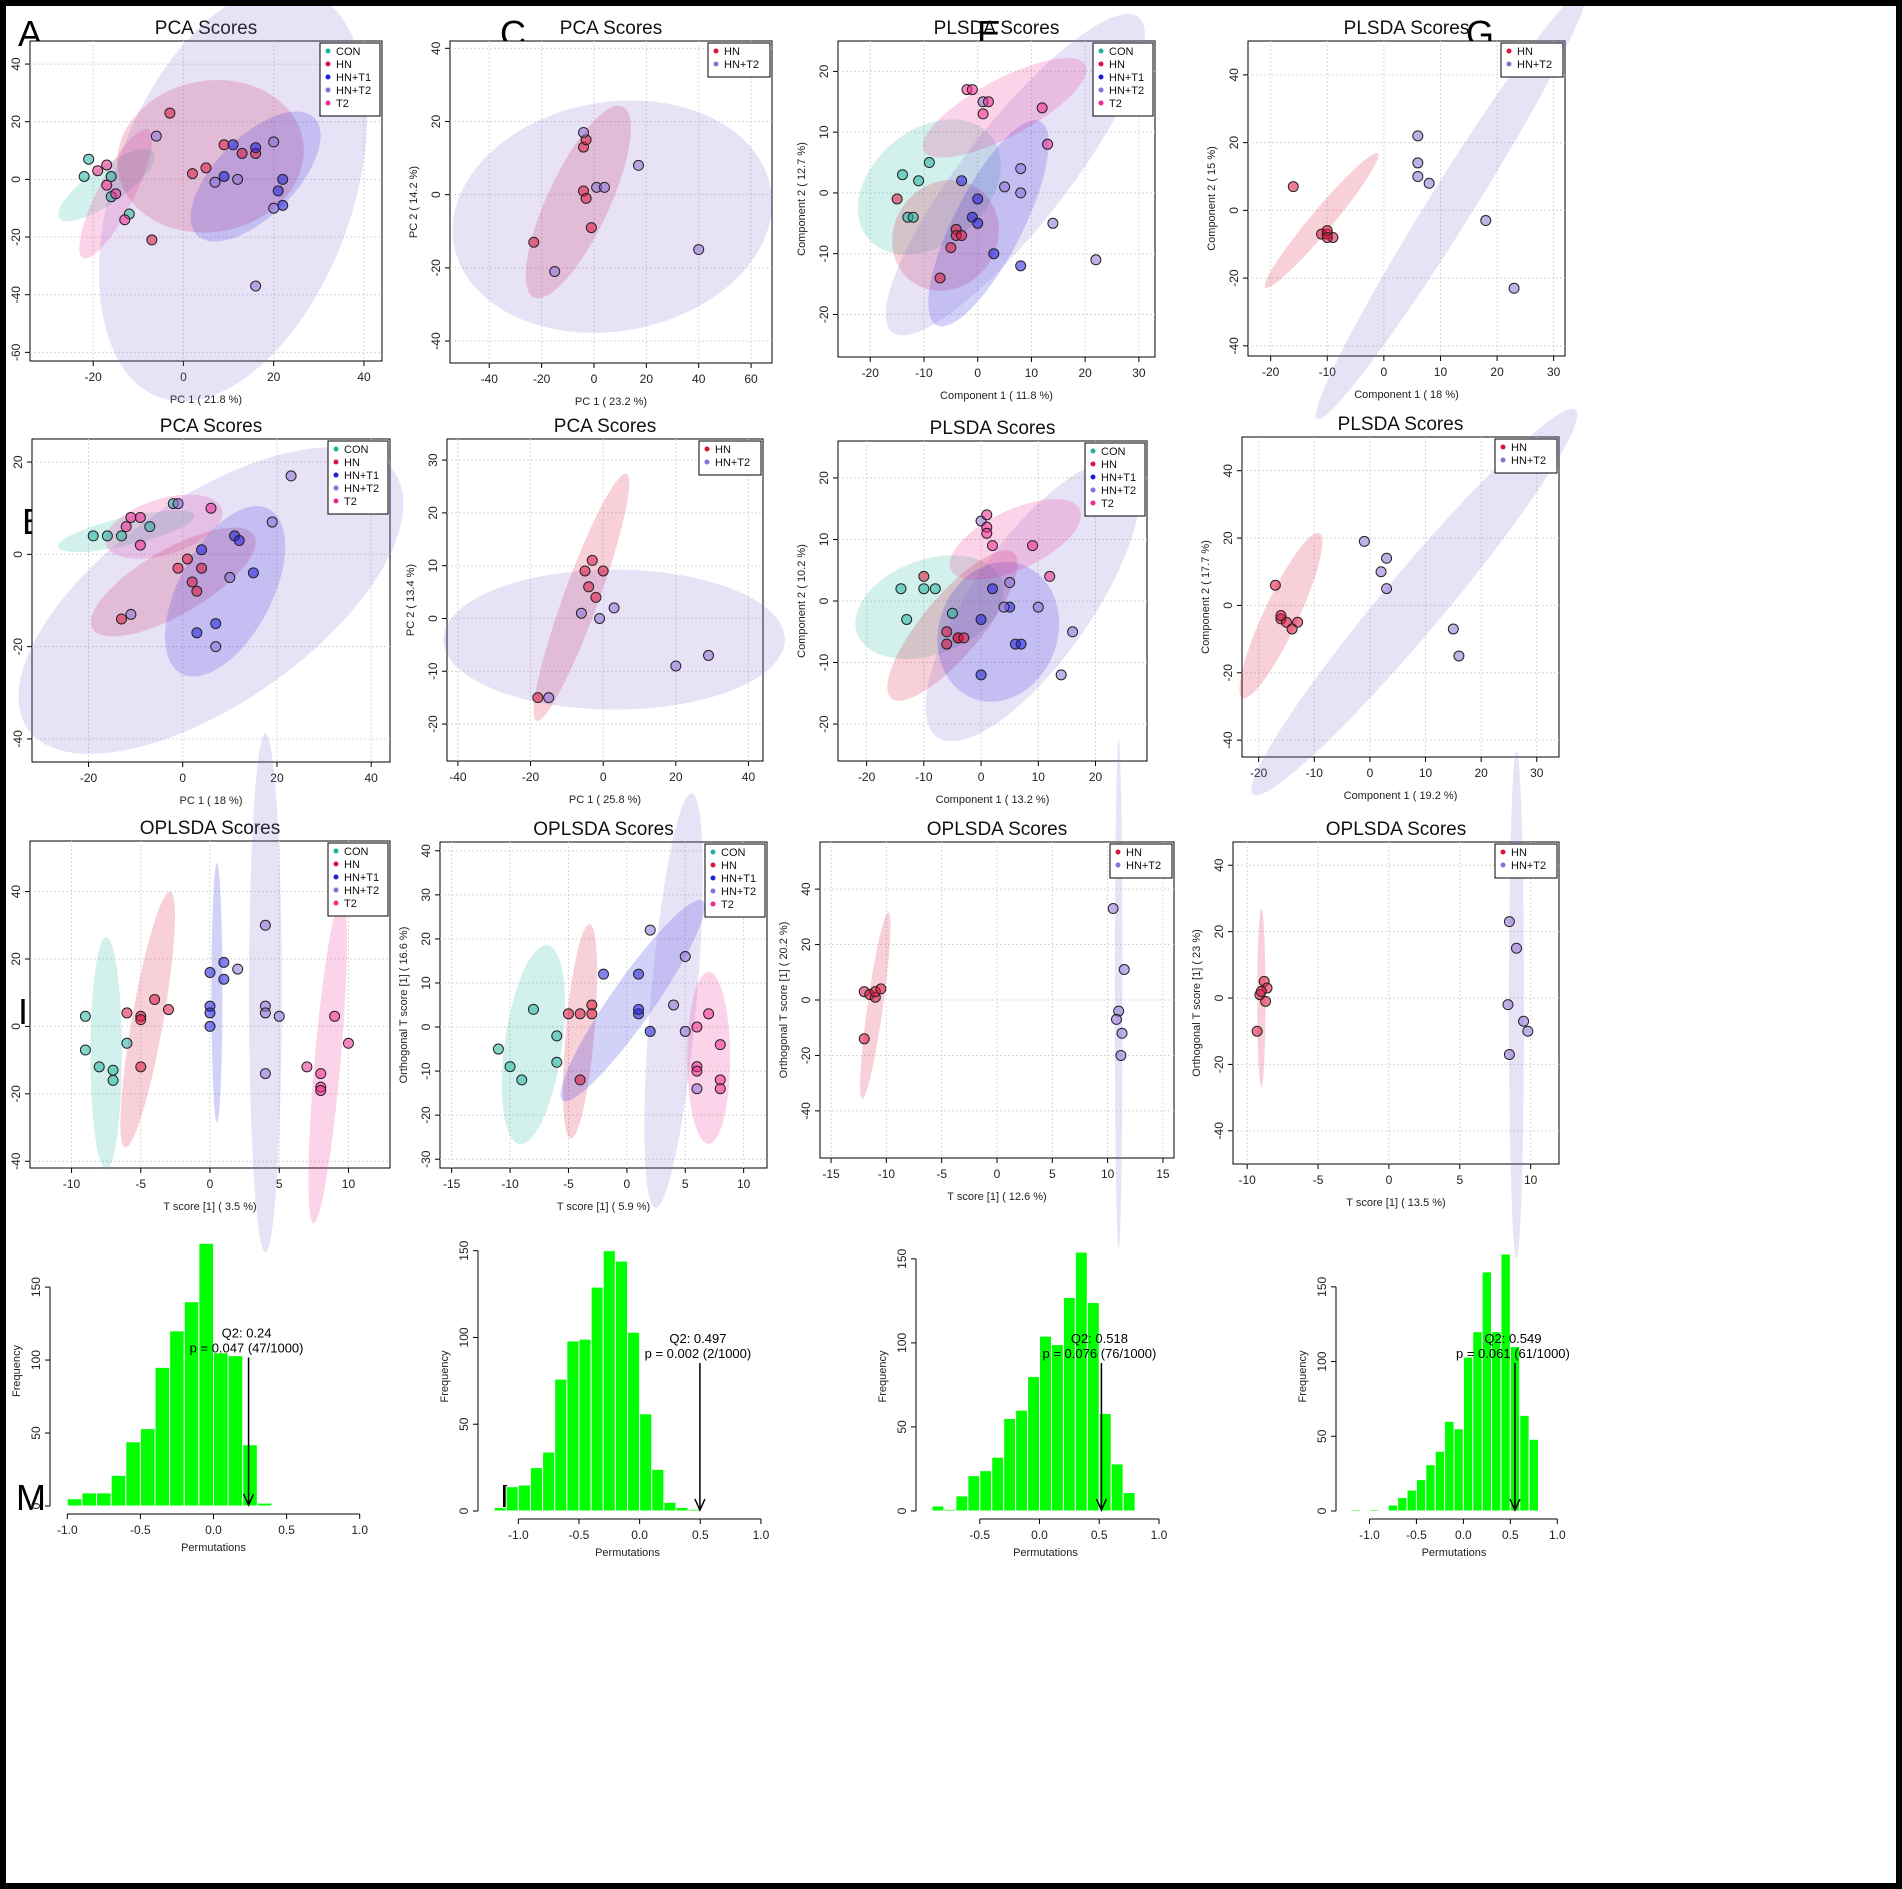  I want to click on x-tick-label: -15, so click(831, 1174).